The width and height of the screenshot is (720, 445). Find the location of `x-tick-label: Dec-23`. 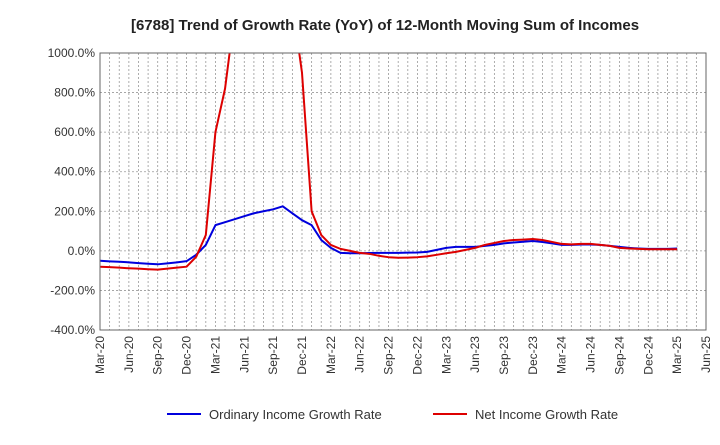

x-tick-label: Dec-23 is located at coordinates (533, 355).